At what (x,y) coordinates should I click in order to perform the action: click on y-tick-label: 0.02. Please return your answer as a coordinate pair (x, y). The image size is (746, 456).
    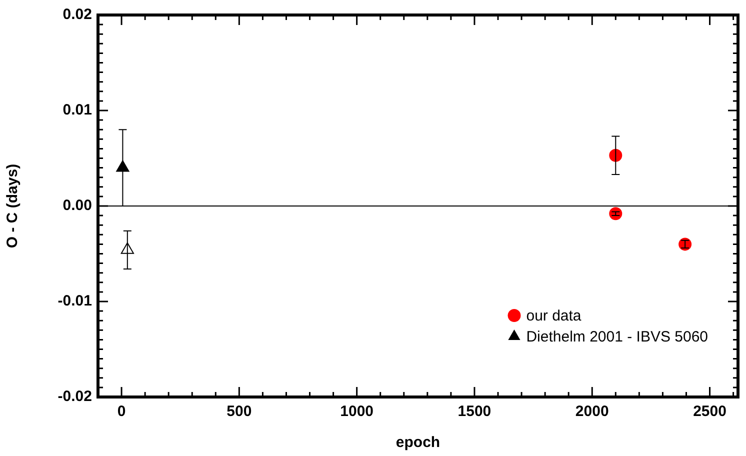
    Looking at the image, I should click on (77, 15).